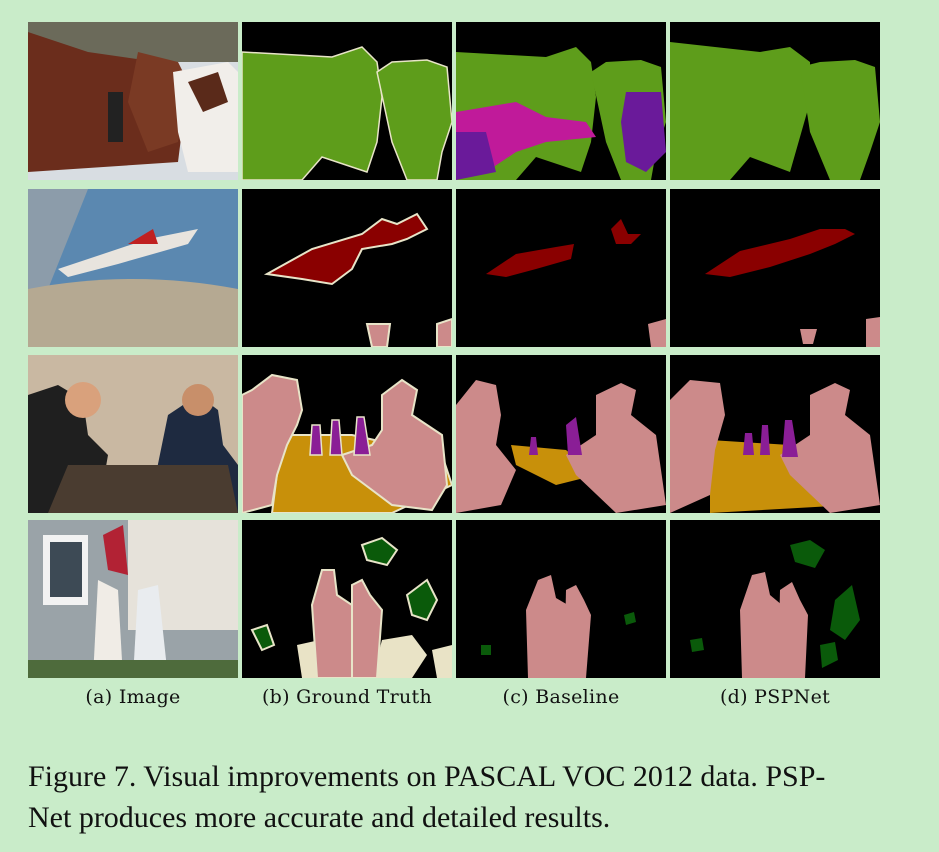  I want to click on image-cows, so click(133, 101).